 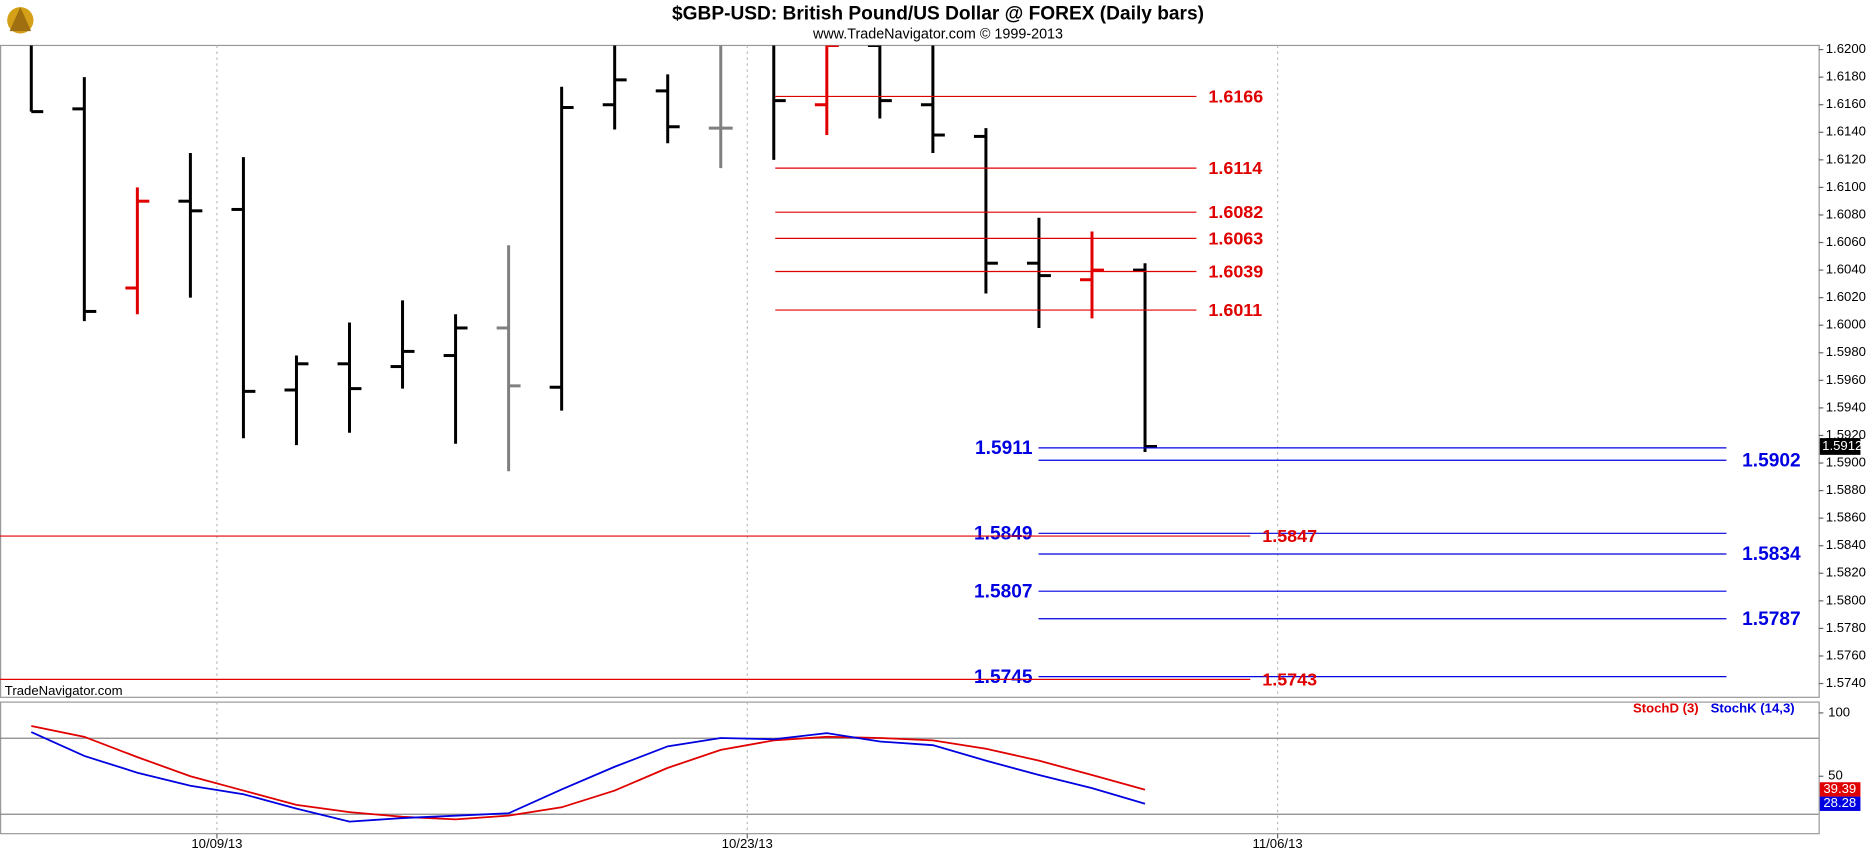 What do you see at coordinates (1771, 461) in the screenshot?
I see `level-label: 1.5902` at bounding box center [1771, 461].